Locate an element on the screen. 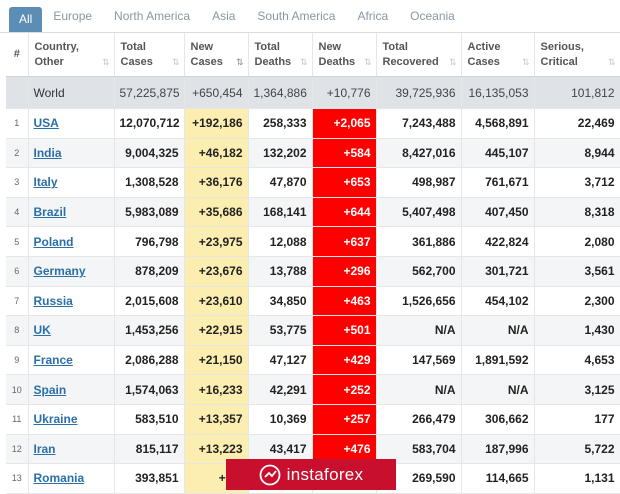 This screenshot has width=620, height=494. country-cell: Spain is located at coordinates (71, 389).